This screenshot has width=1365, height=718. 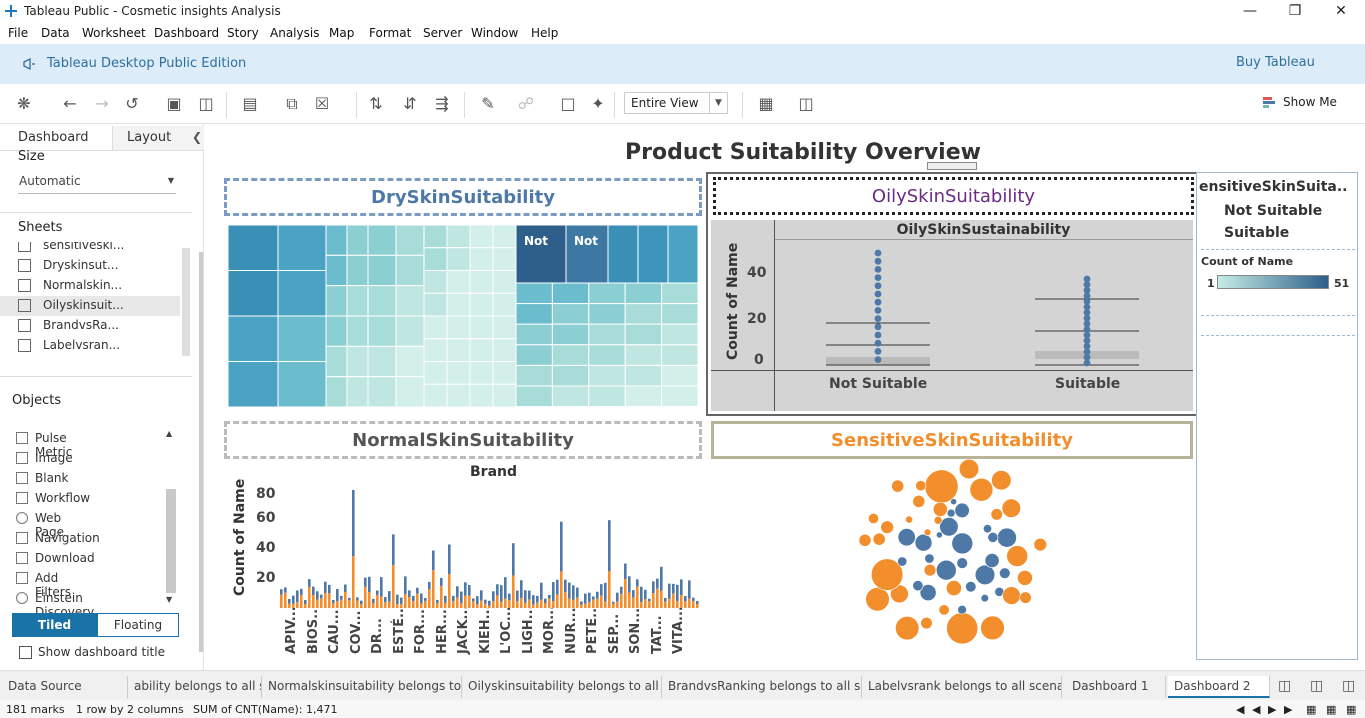 What do you see at coordinates (568, 103) in the screenshot?
I see `labels-icon: □` at bounding box center [568, 103].